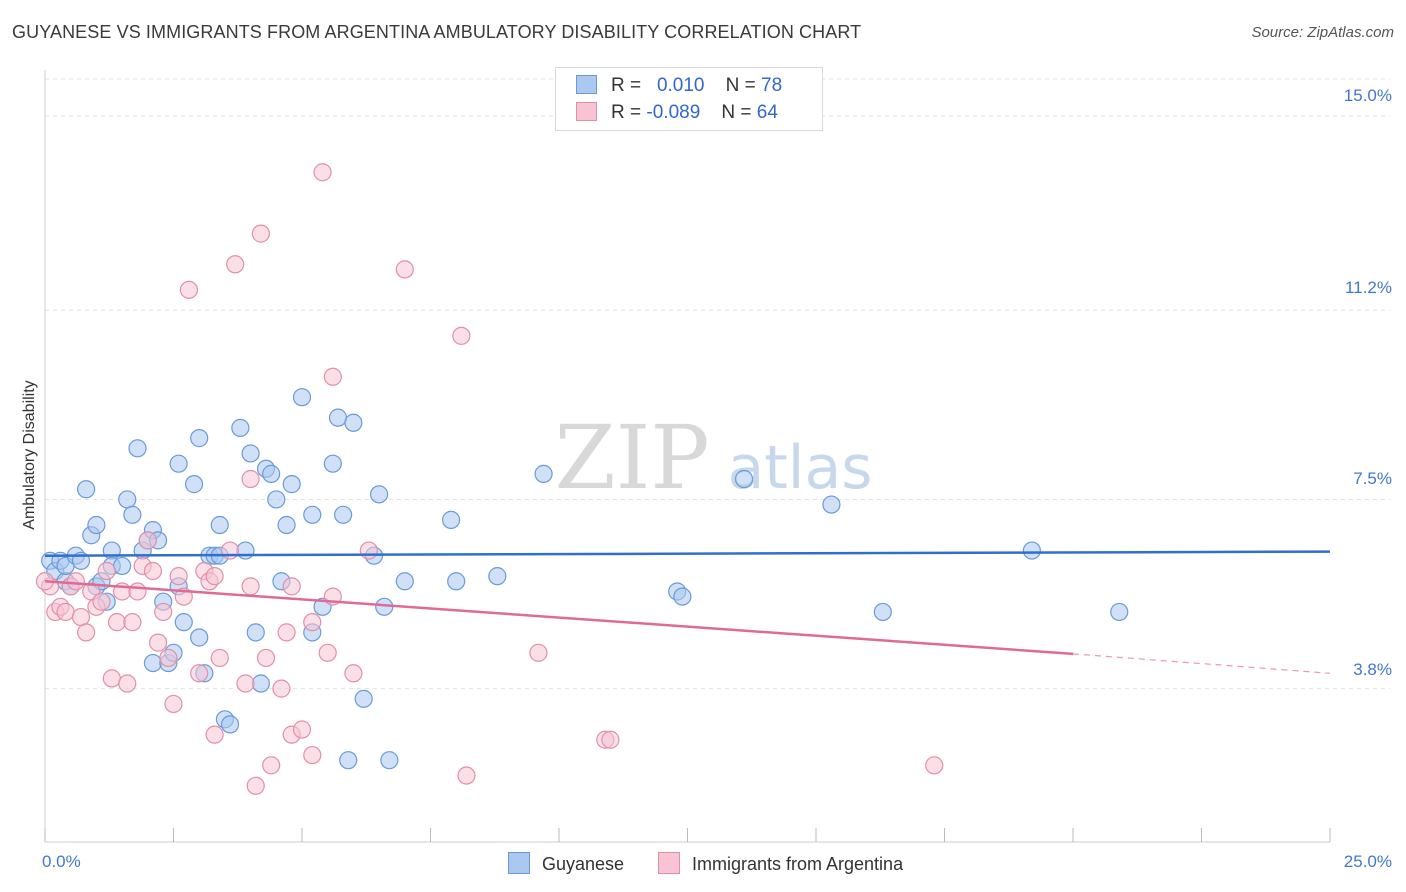  I want to click on x-tick-label: 25.0%, so click(1367, 861).